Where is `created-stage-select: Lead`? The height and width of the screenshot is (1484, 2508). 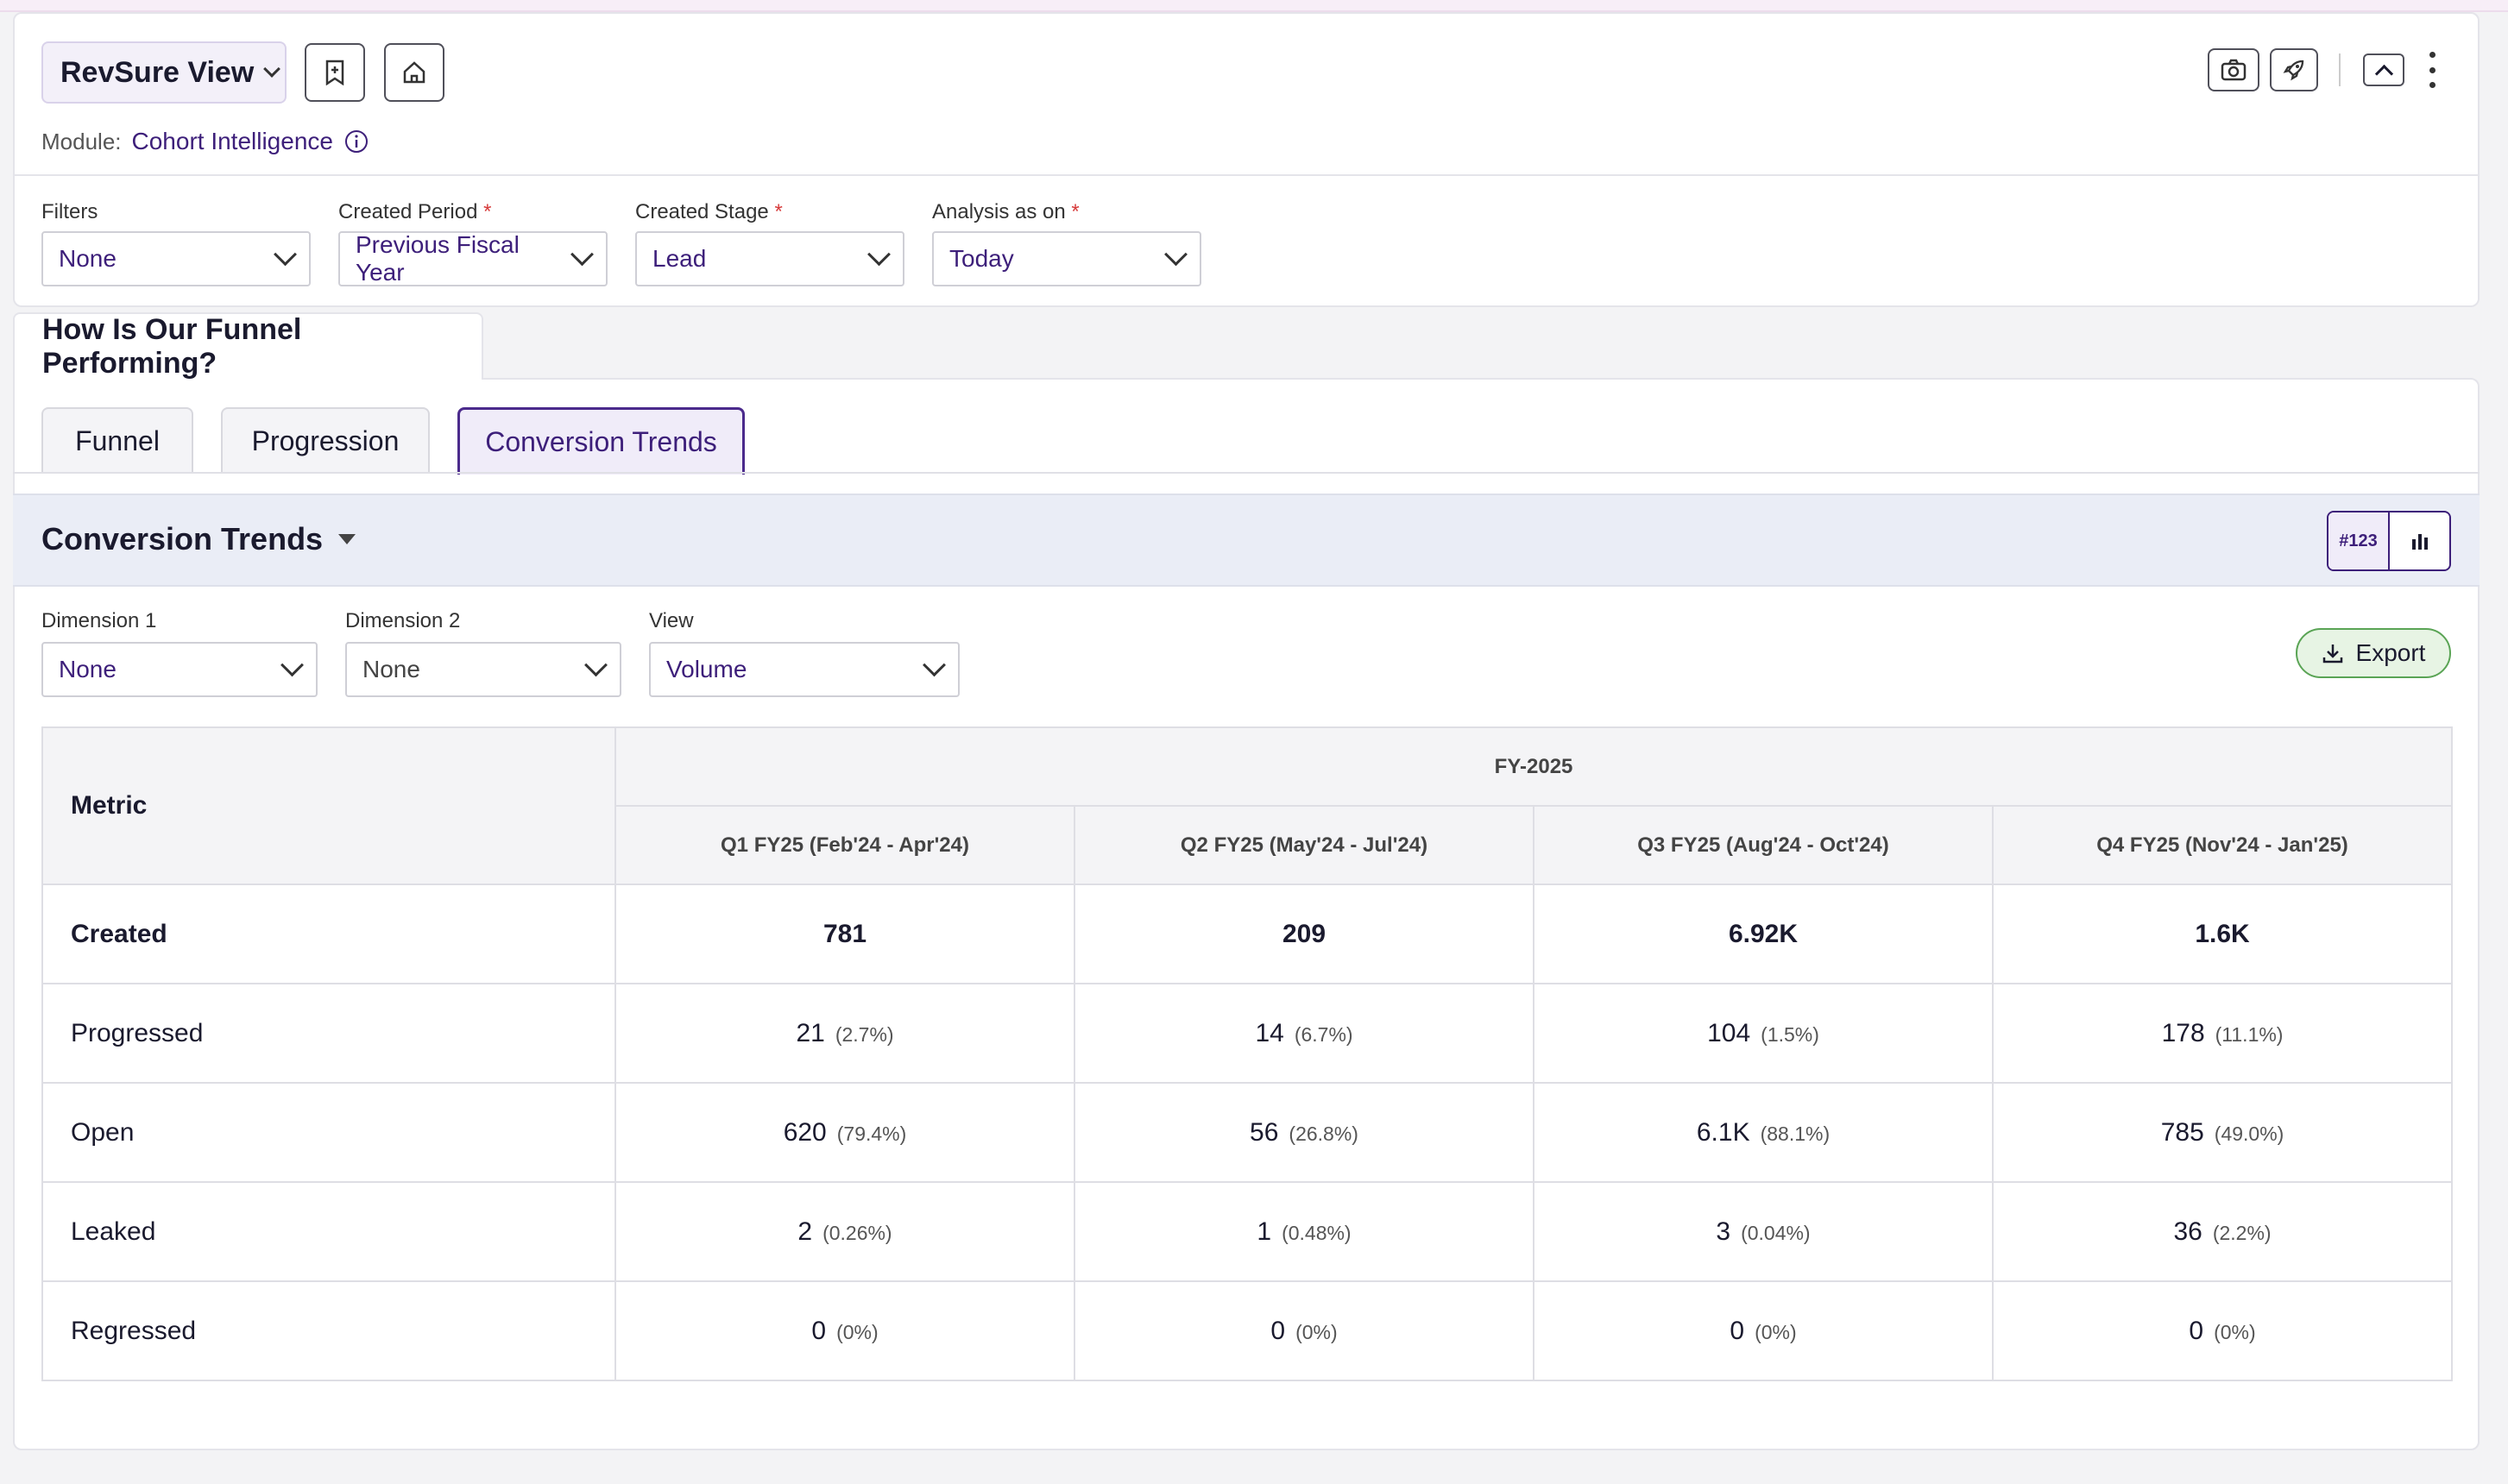 created-stage-select: Lead is located at coordinates (769, 258).